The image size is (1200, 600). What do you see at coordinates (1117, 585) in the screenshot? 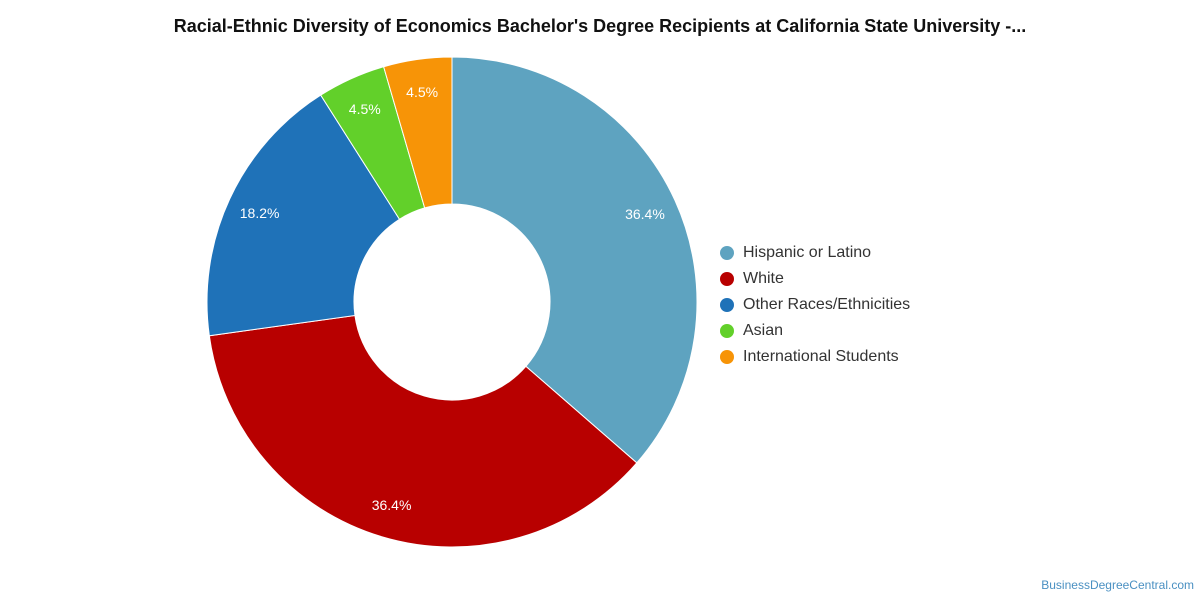
I see `source-watermark: BusinessDegreeCentral.com` at bounding box center [1117, 585].